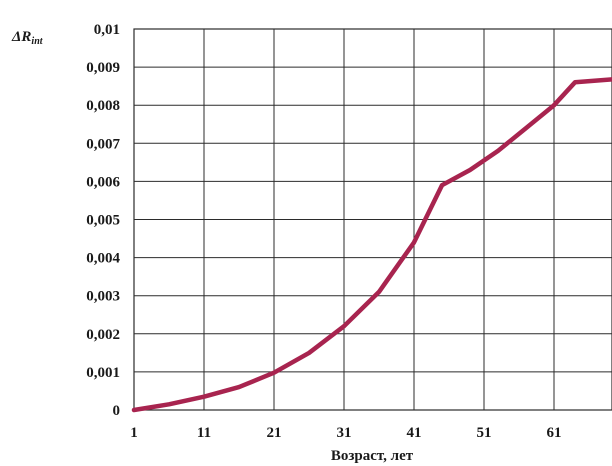  I want to click on y-tick-label: 0,005, so click(103, 221).